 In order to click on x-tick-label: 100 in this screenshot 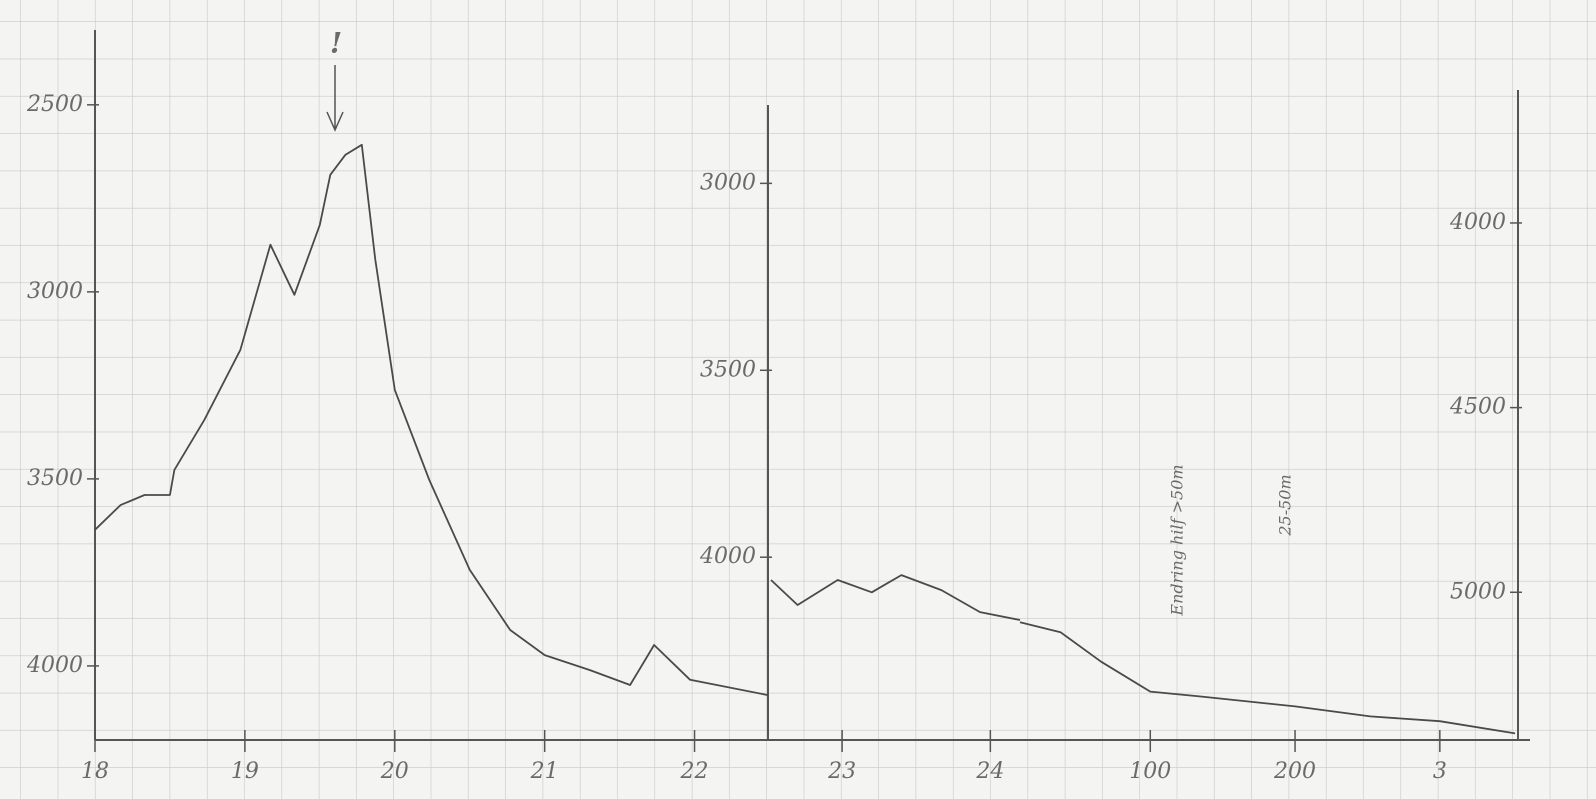, I will do `click(1150, 771)`.